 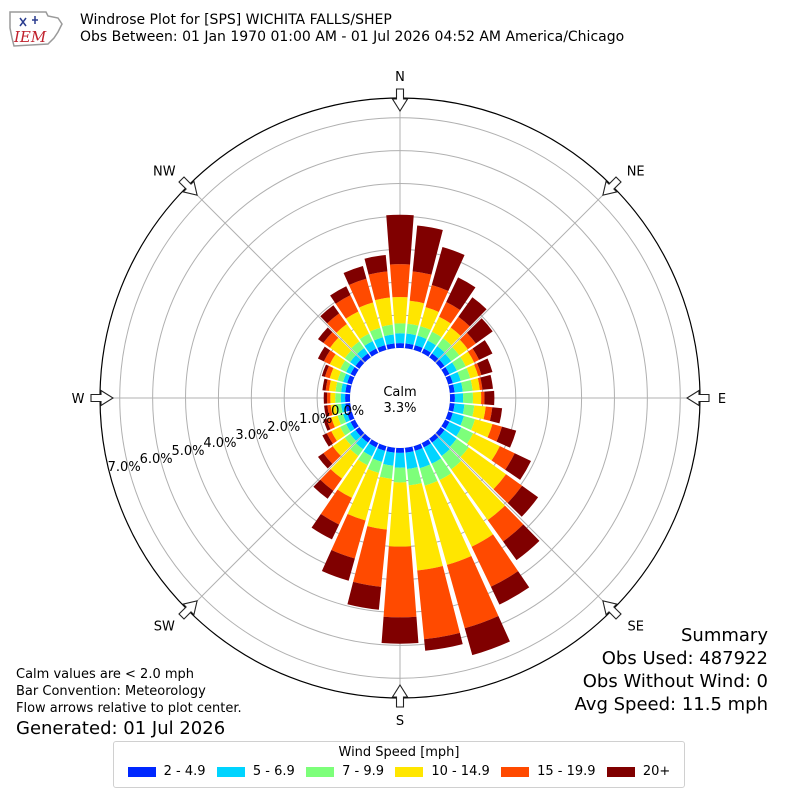 What do you see at coordinates (111, 691) in the screenshot?
I see `bar-convention: Bar Convention: Meteorology` at bounding box center [111, 691].